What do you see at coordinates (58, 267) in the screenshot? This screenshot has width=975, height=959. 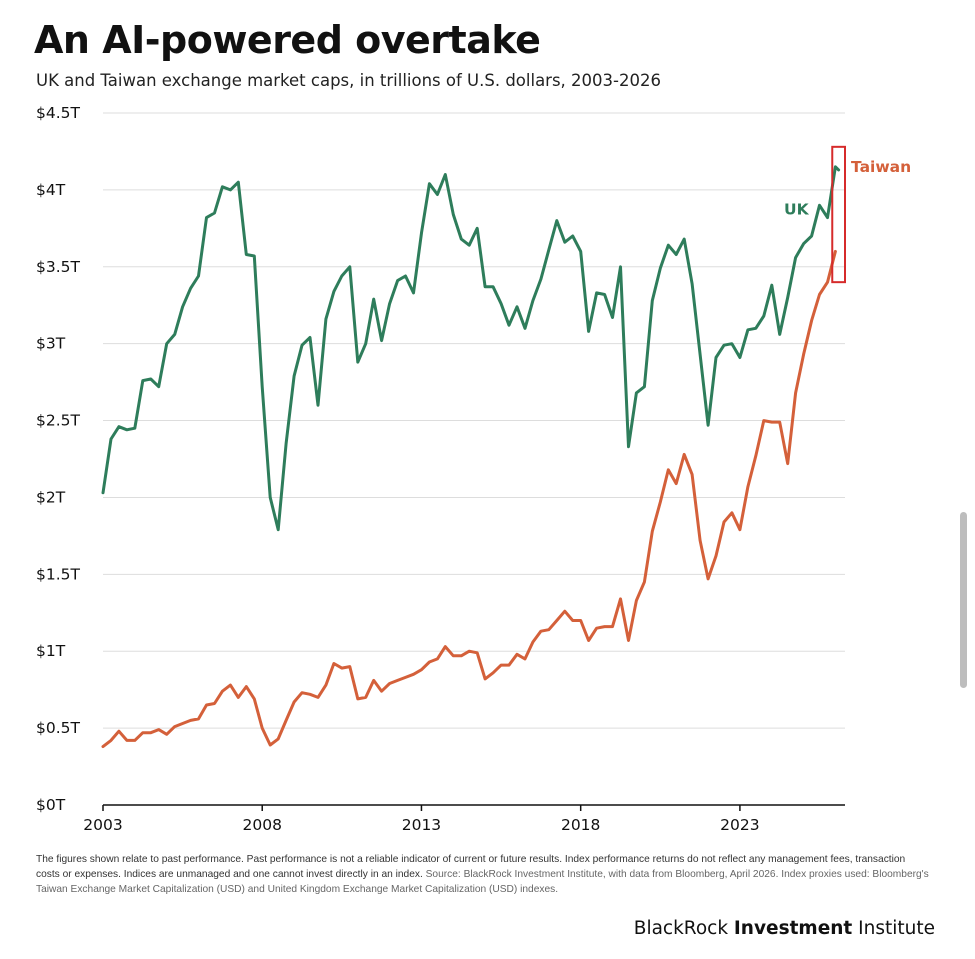 I see `y-tick-label: $3.5T` at bounding box center [58, 267].